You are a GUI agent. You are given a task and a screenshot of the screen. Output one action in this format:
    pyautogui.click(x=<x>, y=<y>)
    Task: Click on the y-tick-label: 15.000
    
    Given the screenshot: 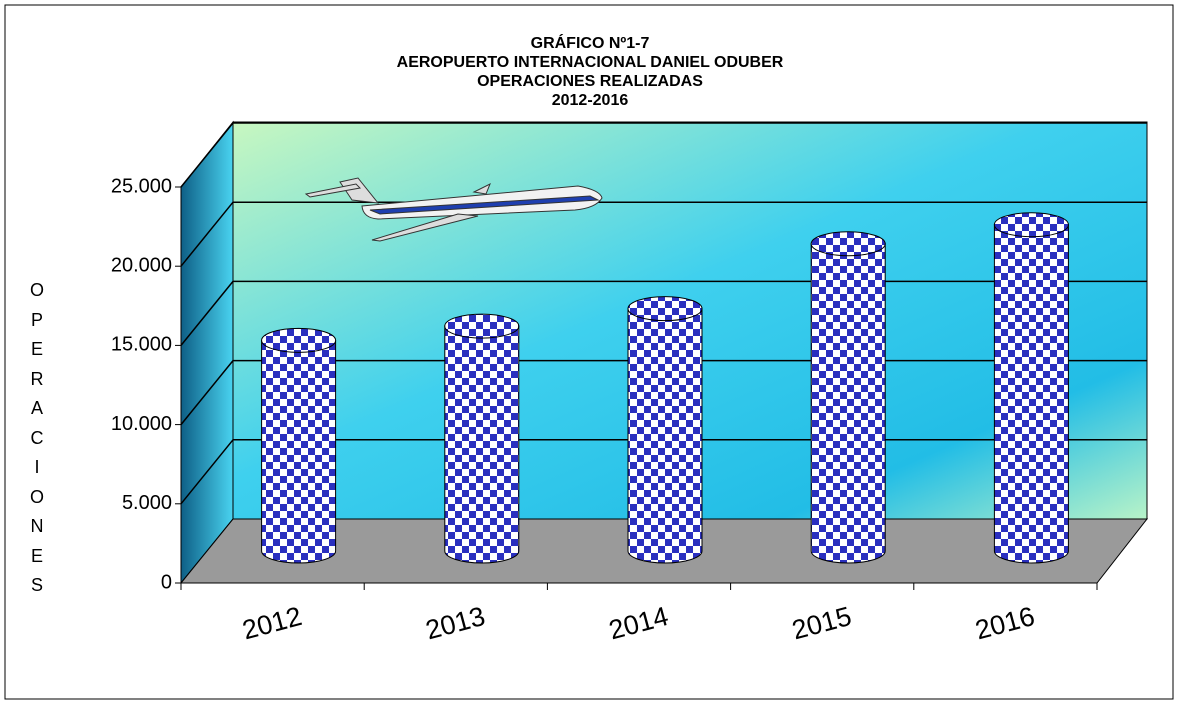 What is the action you would take?
    pyautogui.click(x=141, y=345)
    